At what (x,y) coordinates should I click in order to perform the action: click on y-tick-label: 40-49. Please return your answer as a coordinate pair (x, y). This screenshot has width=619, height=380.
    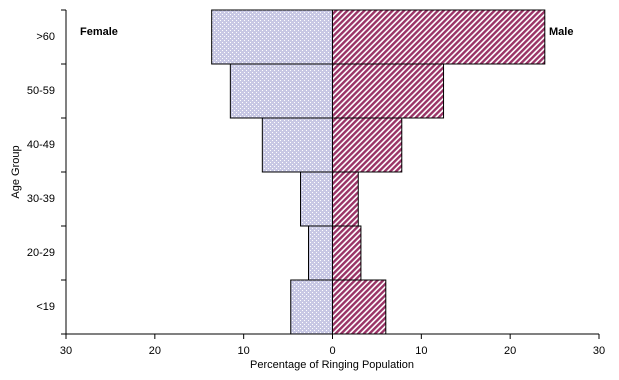
    Looking at the image, I should click on (41, 145).